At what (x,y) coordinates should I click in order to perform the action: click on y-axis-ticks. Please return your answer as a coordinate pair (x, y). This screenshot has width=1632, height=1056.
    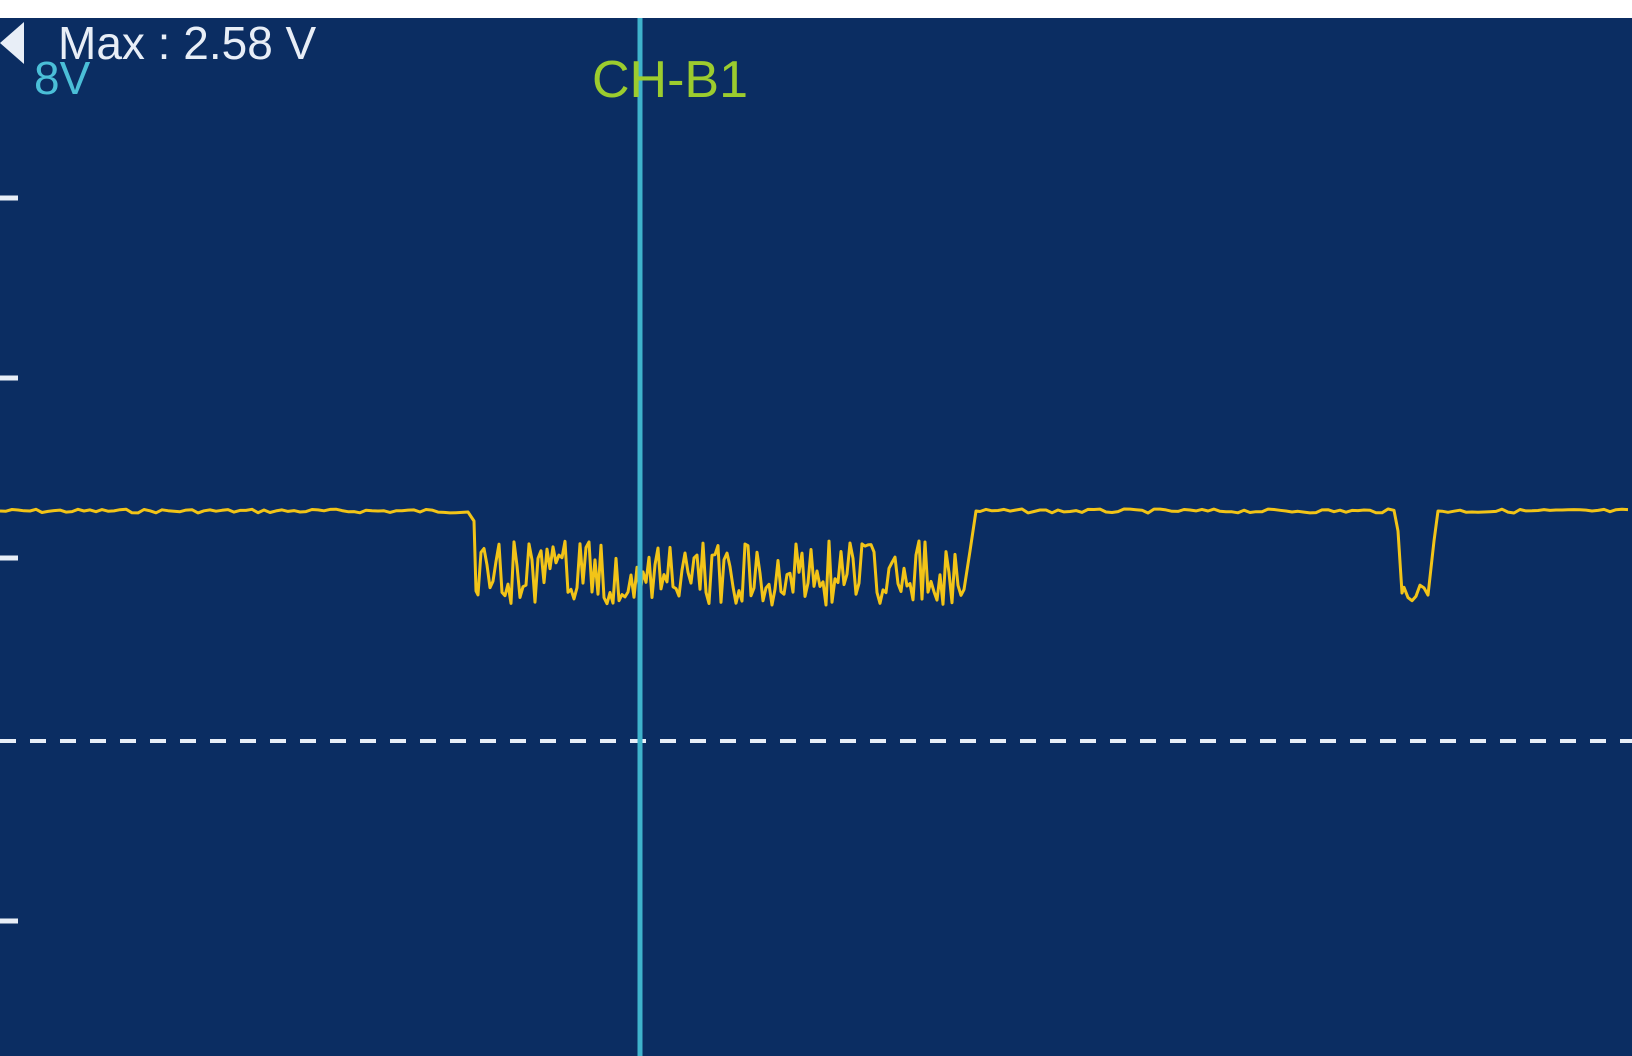
    Looking at the image, I should click on (9, 559).